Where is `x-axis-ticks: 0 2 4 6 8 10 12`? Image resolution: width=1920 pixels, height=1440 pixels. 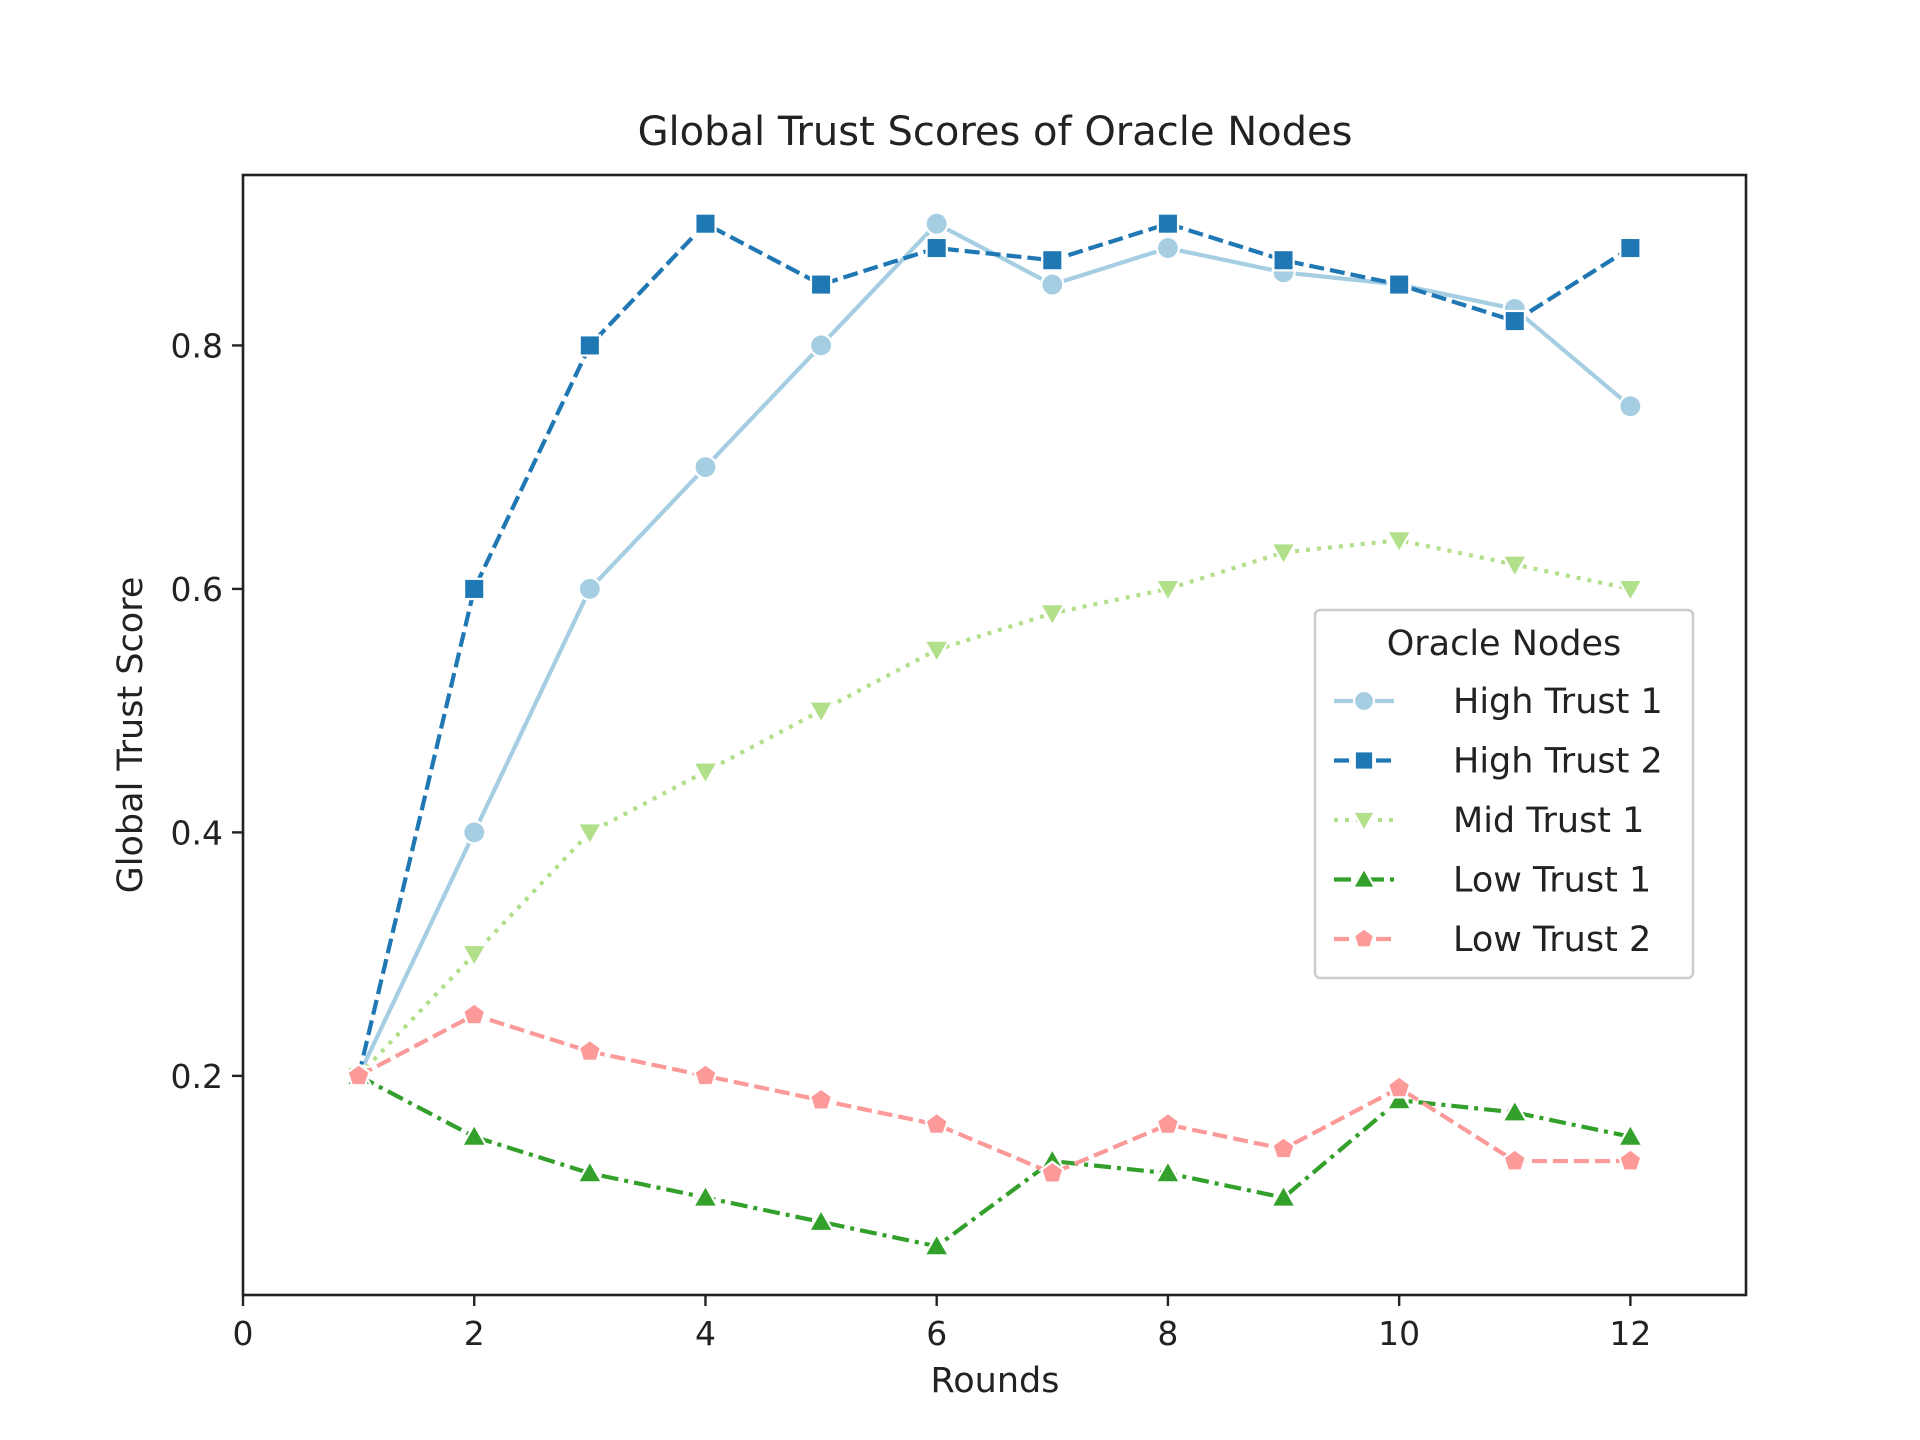 x-axis-ticks: 0 2 4 6 8 10 12 is located at coordinates (942, 1324).